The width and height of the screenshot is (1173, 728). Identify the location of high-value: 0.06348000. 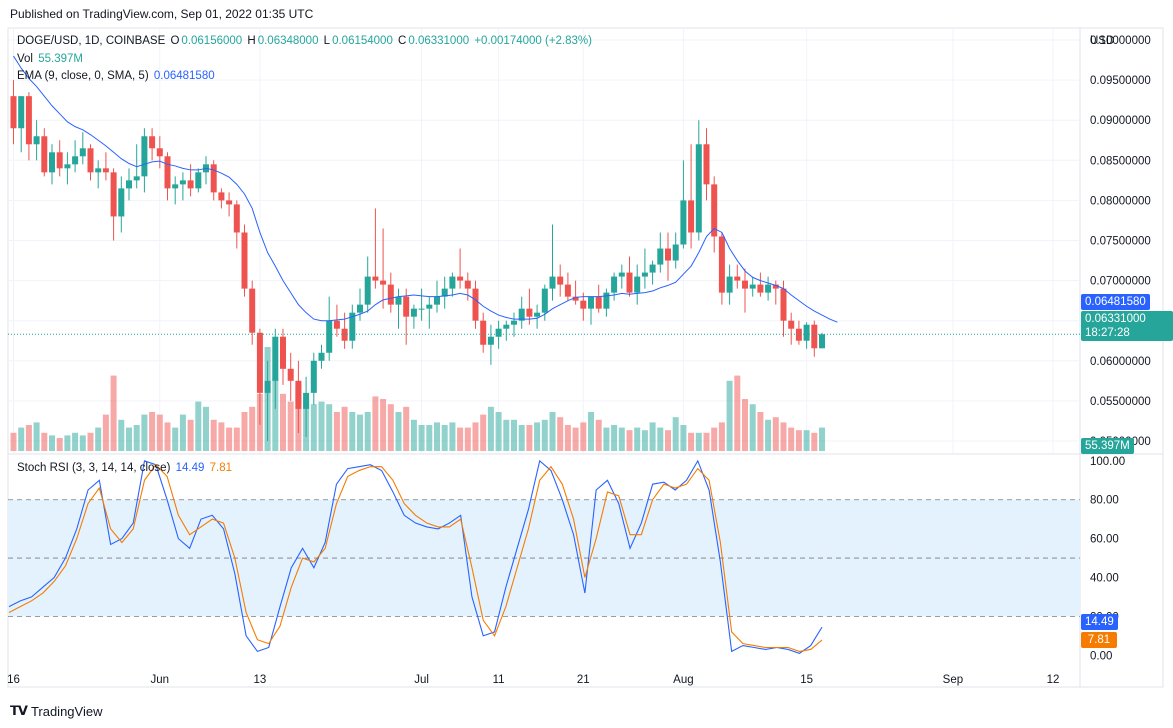
(288, 41).